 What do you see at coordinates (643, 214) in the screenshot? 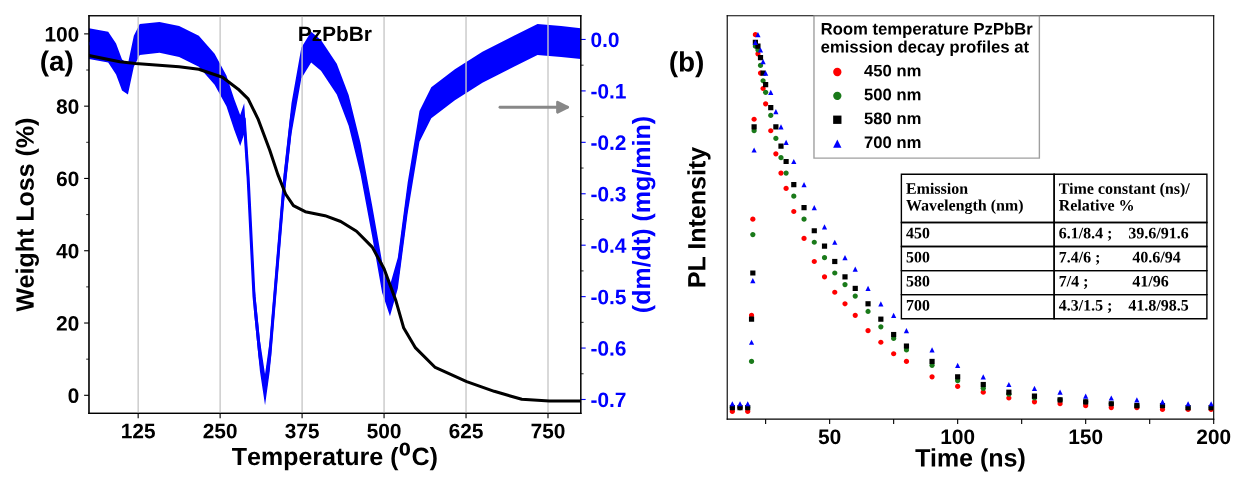
I see `y2-axis-title: (dm/dt) (mg/min)` at bounding box center [643, 214].